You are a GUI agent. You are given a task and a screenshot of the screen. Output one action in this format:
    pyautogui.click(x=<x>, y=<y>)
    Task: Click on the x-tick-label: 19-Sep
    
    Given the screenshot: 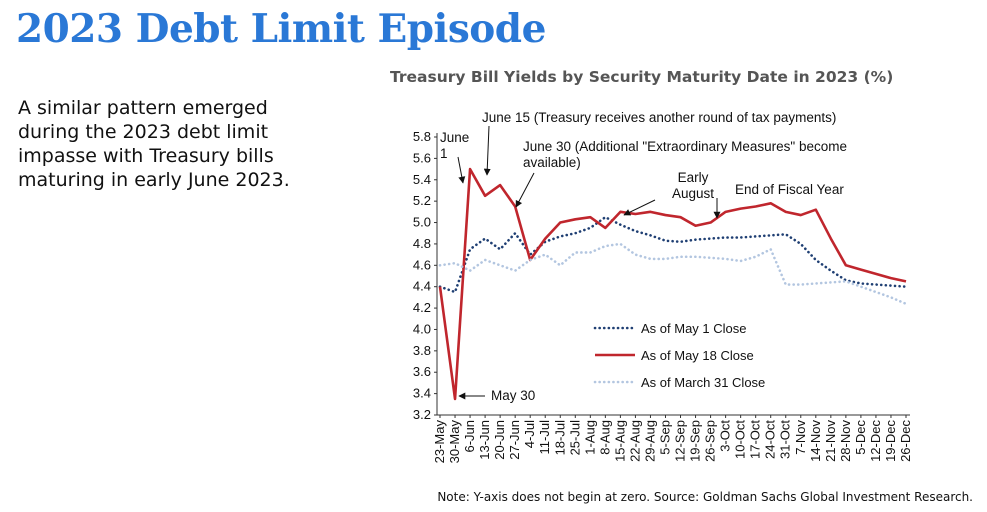 What is the action you would take?
    pyautogui.click(x=695, y=441)
    